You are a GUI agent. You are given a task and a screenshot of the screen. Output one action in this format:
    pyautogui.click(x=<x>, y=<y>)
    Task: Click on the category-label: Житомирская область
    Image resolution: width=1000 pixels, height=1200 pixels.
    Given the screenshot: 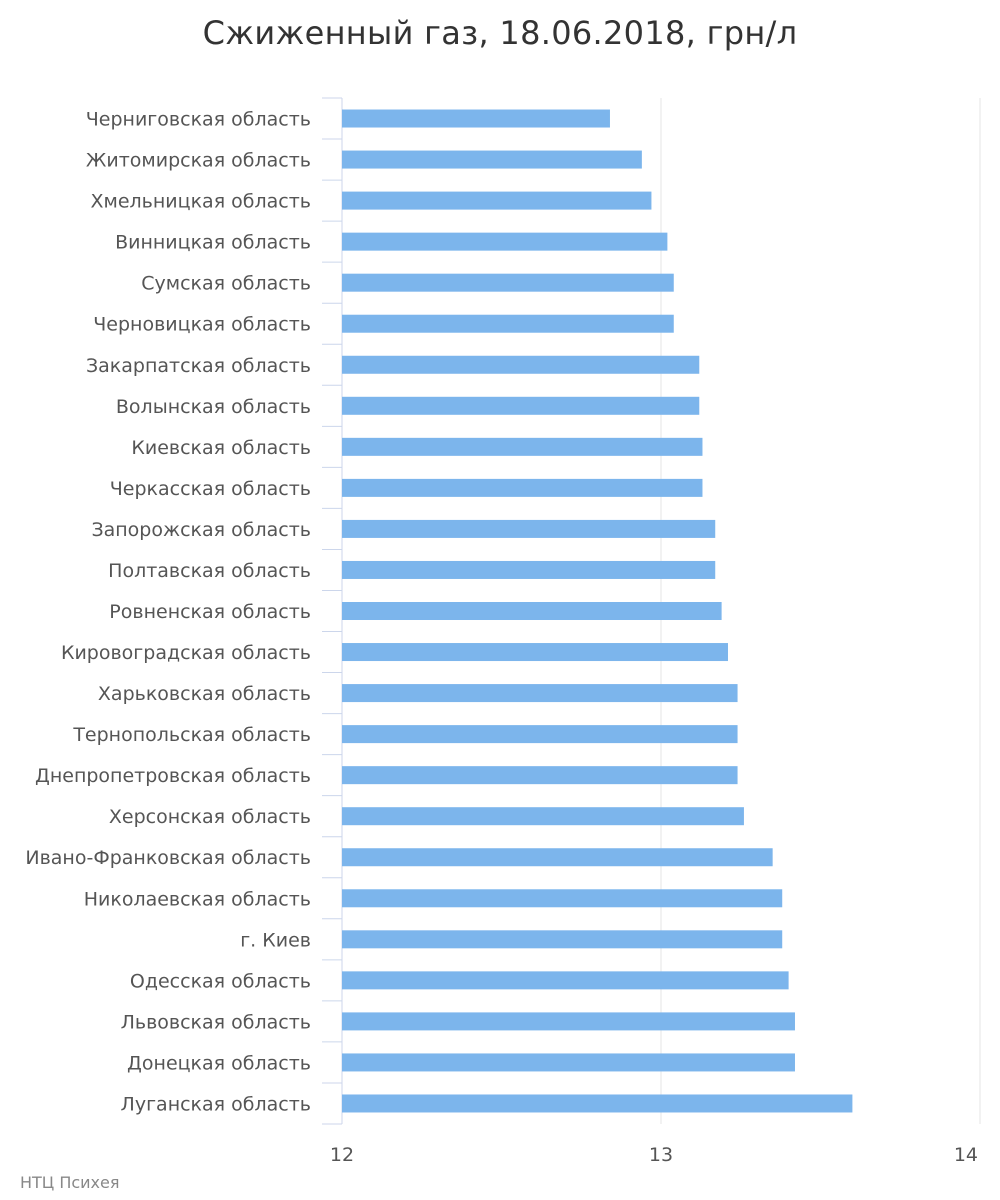 What is the action you would take?
    pyautogui.click(x=198, y=161)
    